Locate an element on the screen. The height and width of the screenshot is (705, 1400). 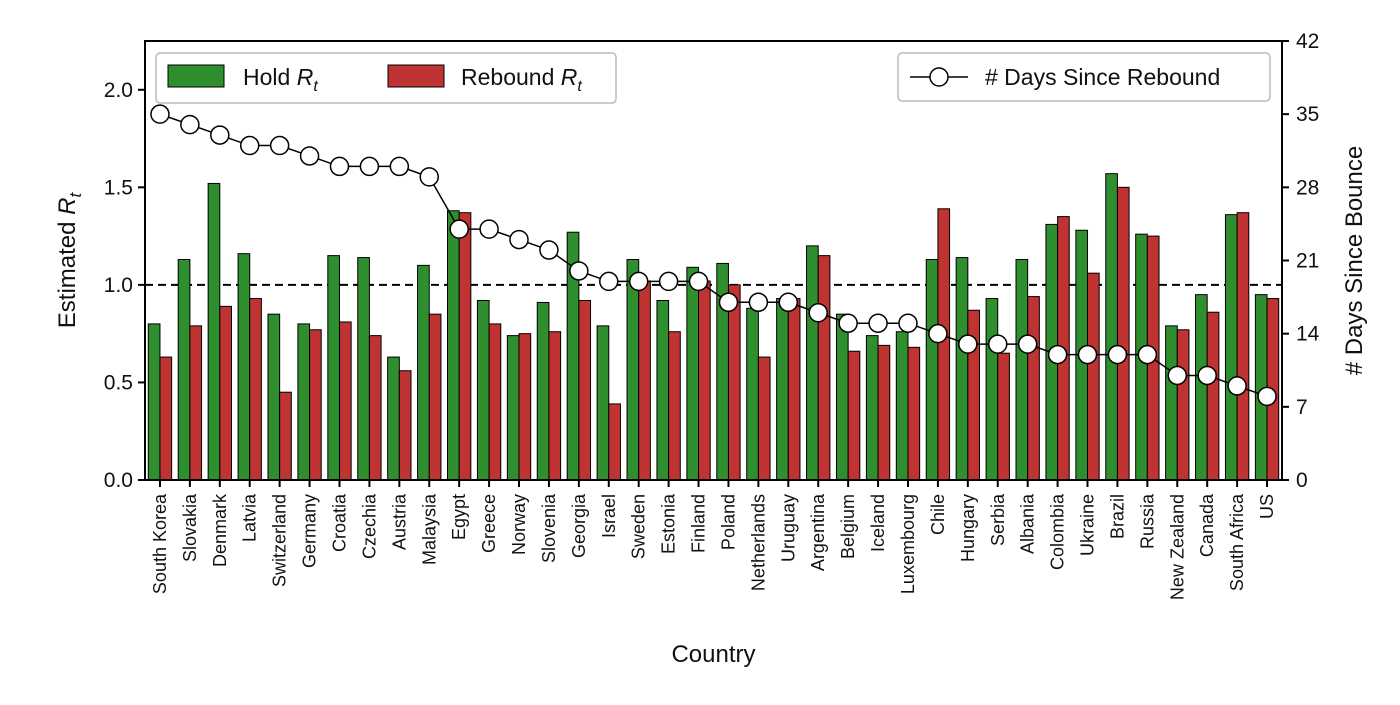
x-axis-title: Country is located at coordinates (713, 654).